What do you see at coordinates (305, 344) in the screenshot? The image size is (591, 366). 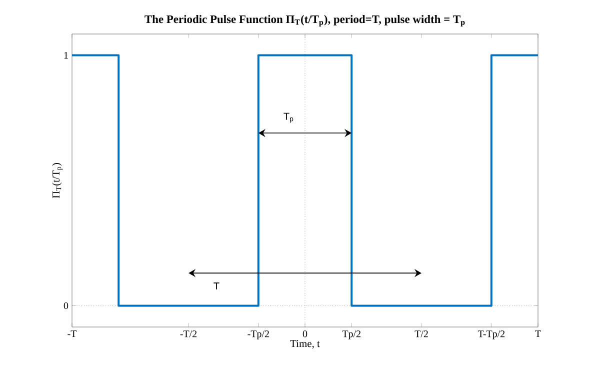 I see `x-axis-title: Time, t` at bounding box center [305, 344].